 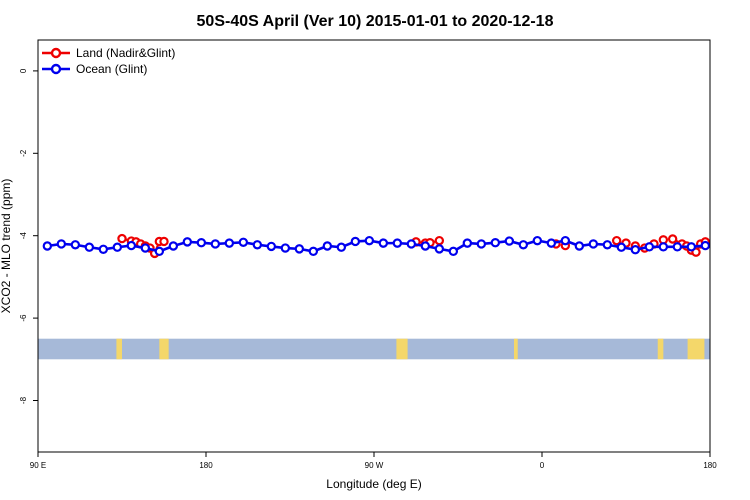 I want to click on y-axis-label: XCO2 - MLO trend (ppm), so click(x=6, y=246).